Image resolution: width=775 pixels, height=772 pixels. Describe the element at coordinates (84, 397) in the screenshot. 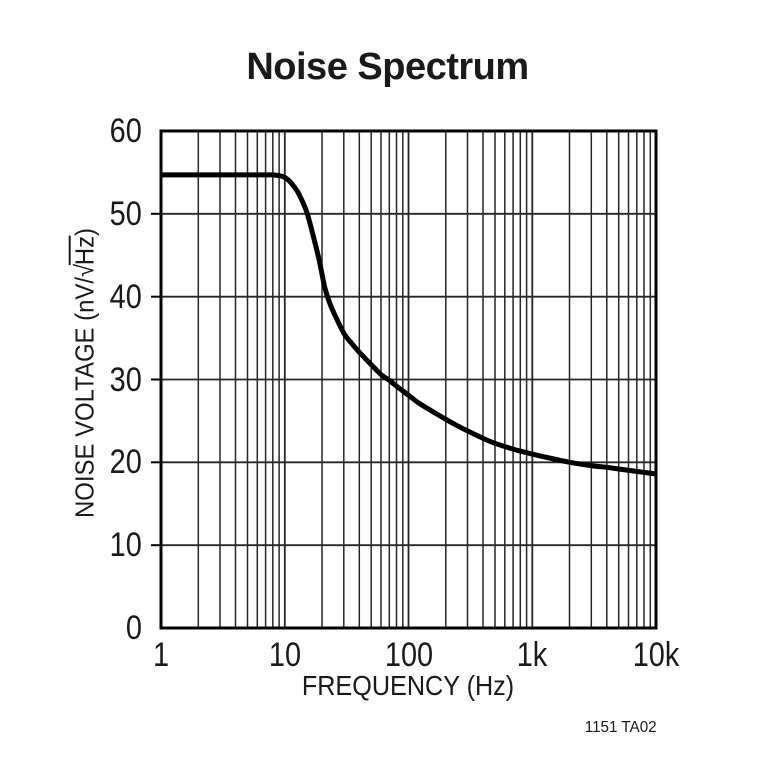

I see `y-axis-title-prefix: NOISE VOLTAGE (nV/` at that location.